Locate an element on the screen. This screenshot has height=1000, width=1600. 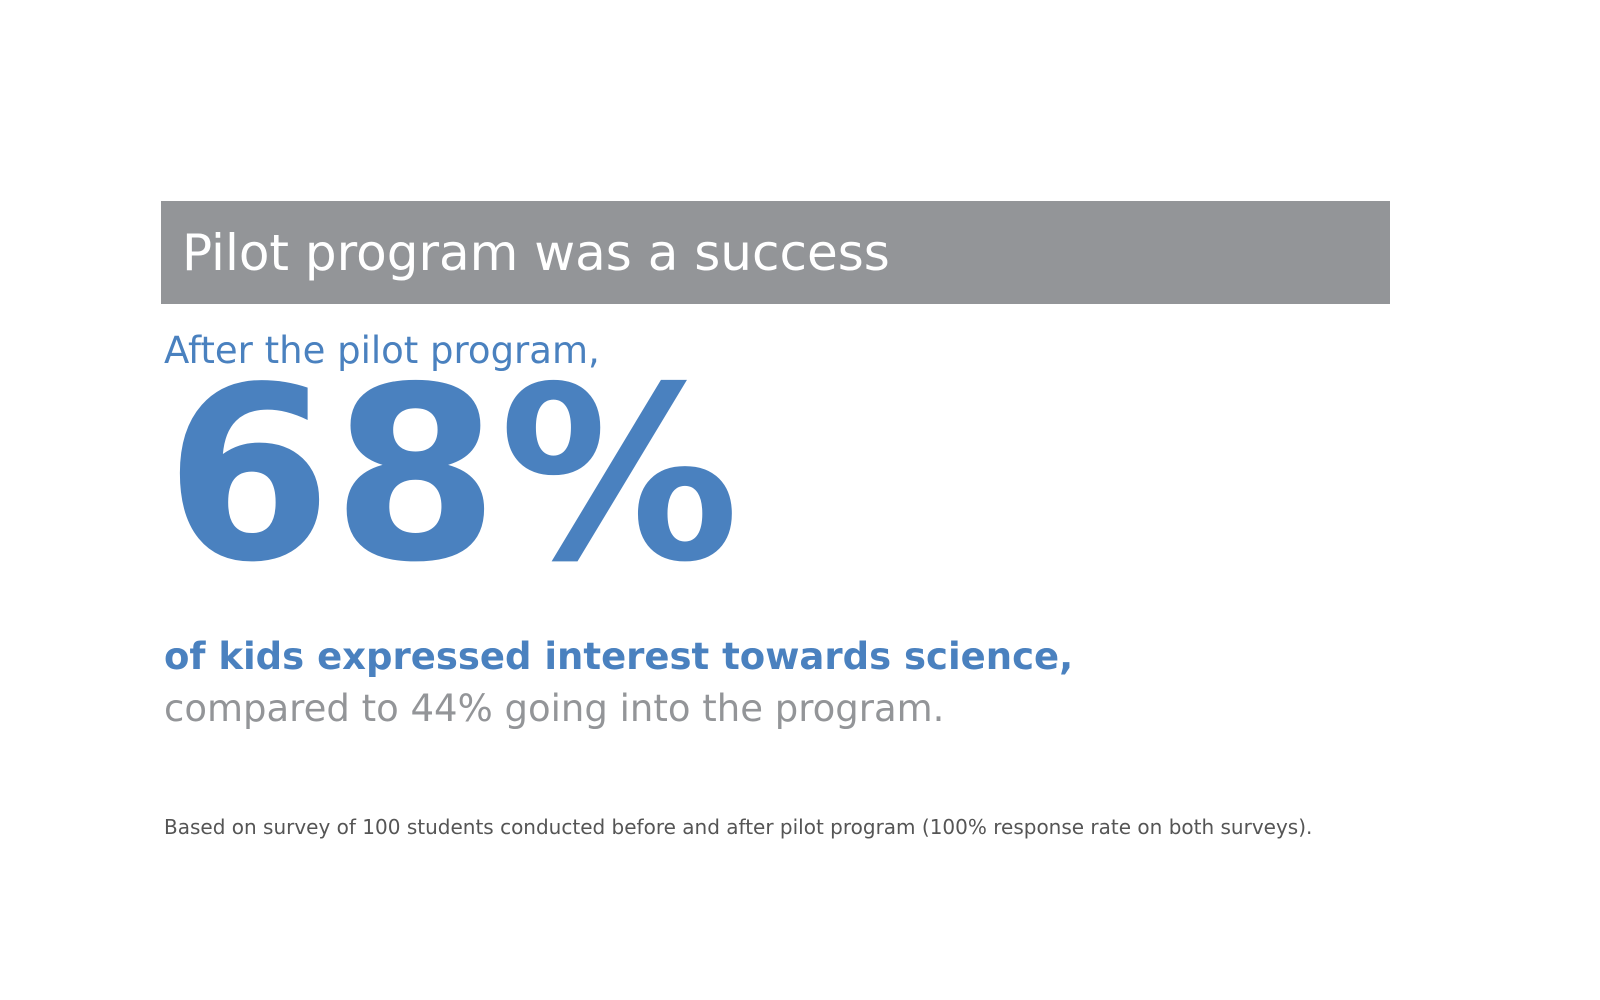
lead-text: After the pilot program, is located at coordinates (382, 350).